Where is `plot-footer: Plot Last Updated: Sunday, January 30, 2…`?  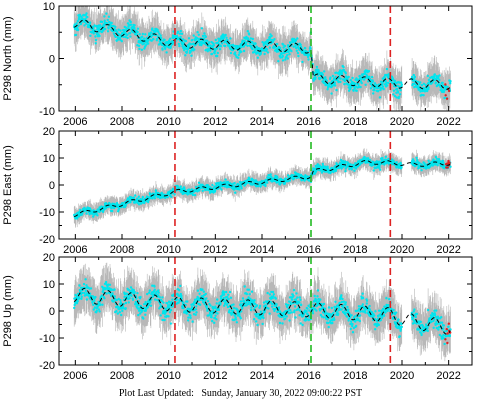 plot-footer: Plot Last Updated: Sunday, January 30, 2… is located at coordinates (240, 393).